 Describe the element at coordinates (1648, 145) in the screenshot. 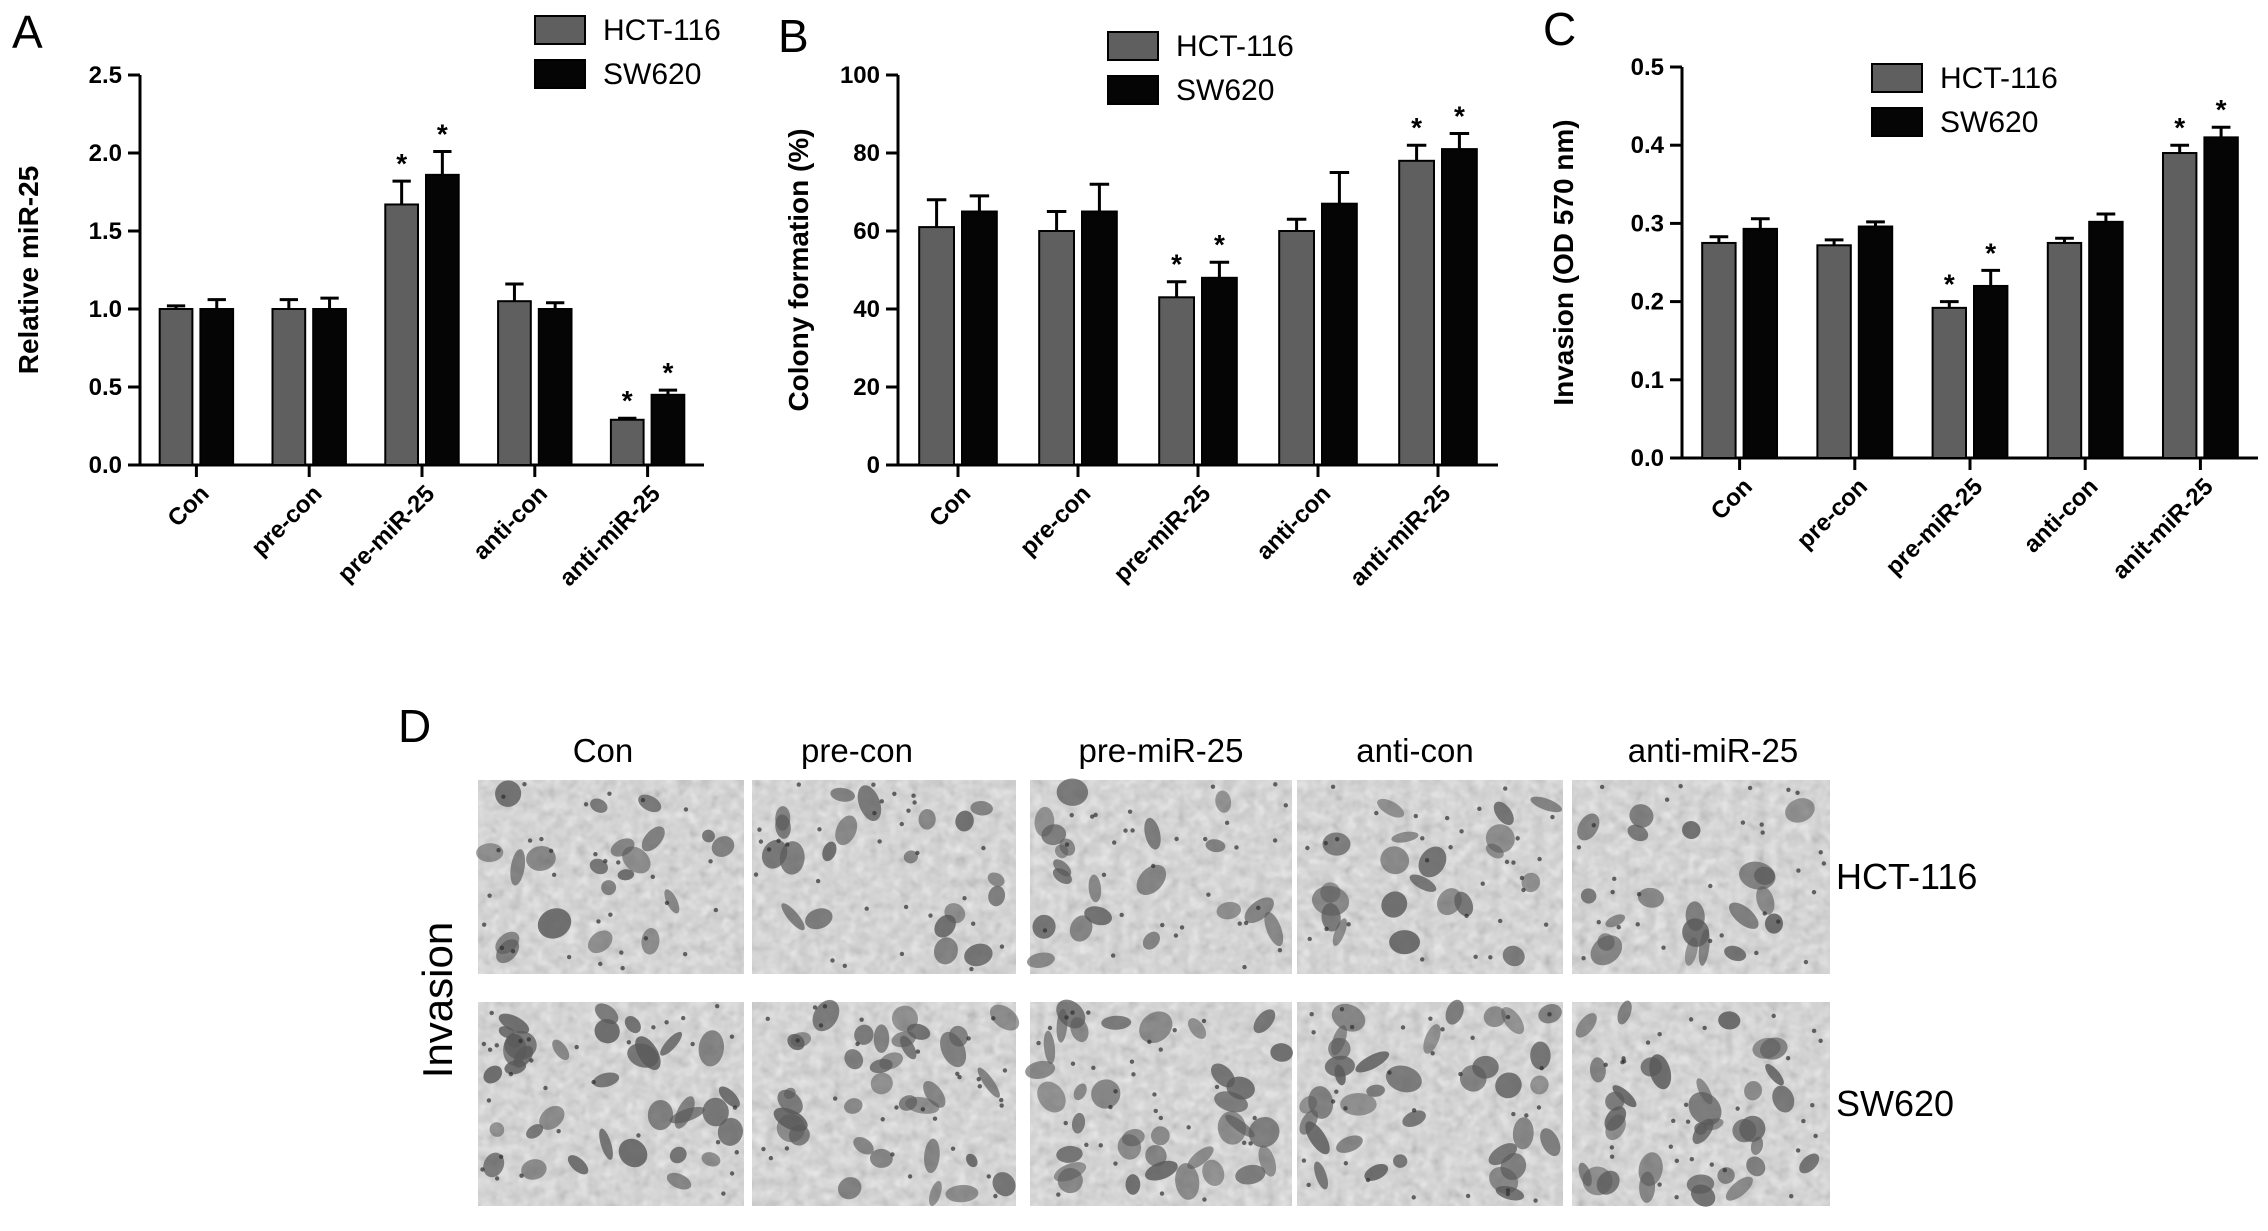

I see `y-tick-label: 0.4` at that location.